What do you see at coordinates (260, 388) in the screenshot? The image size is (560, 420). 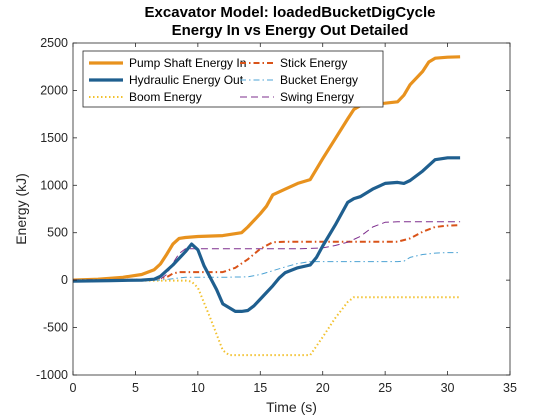 I see `x-tick-label: 15` at bounding box center [260, 388].